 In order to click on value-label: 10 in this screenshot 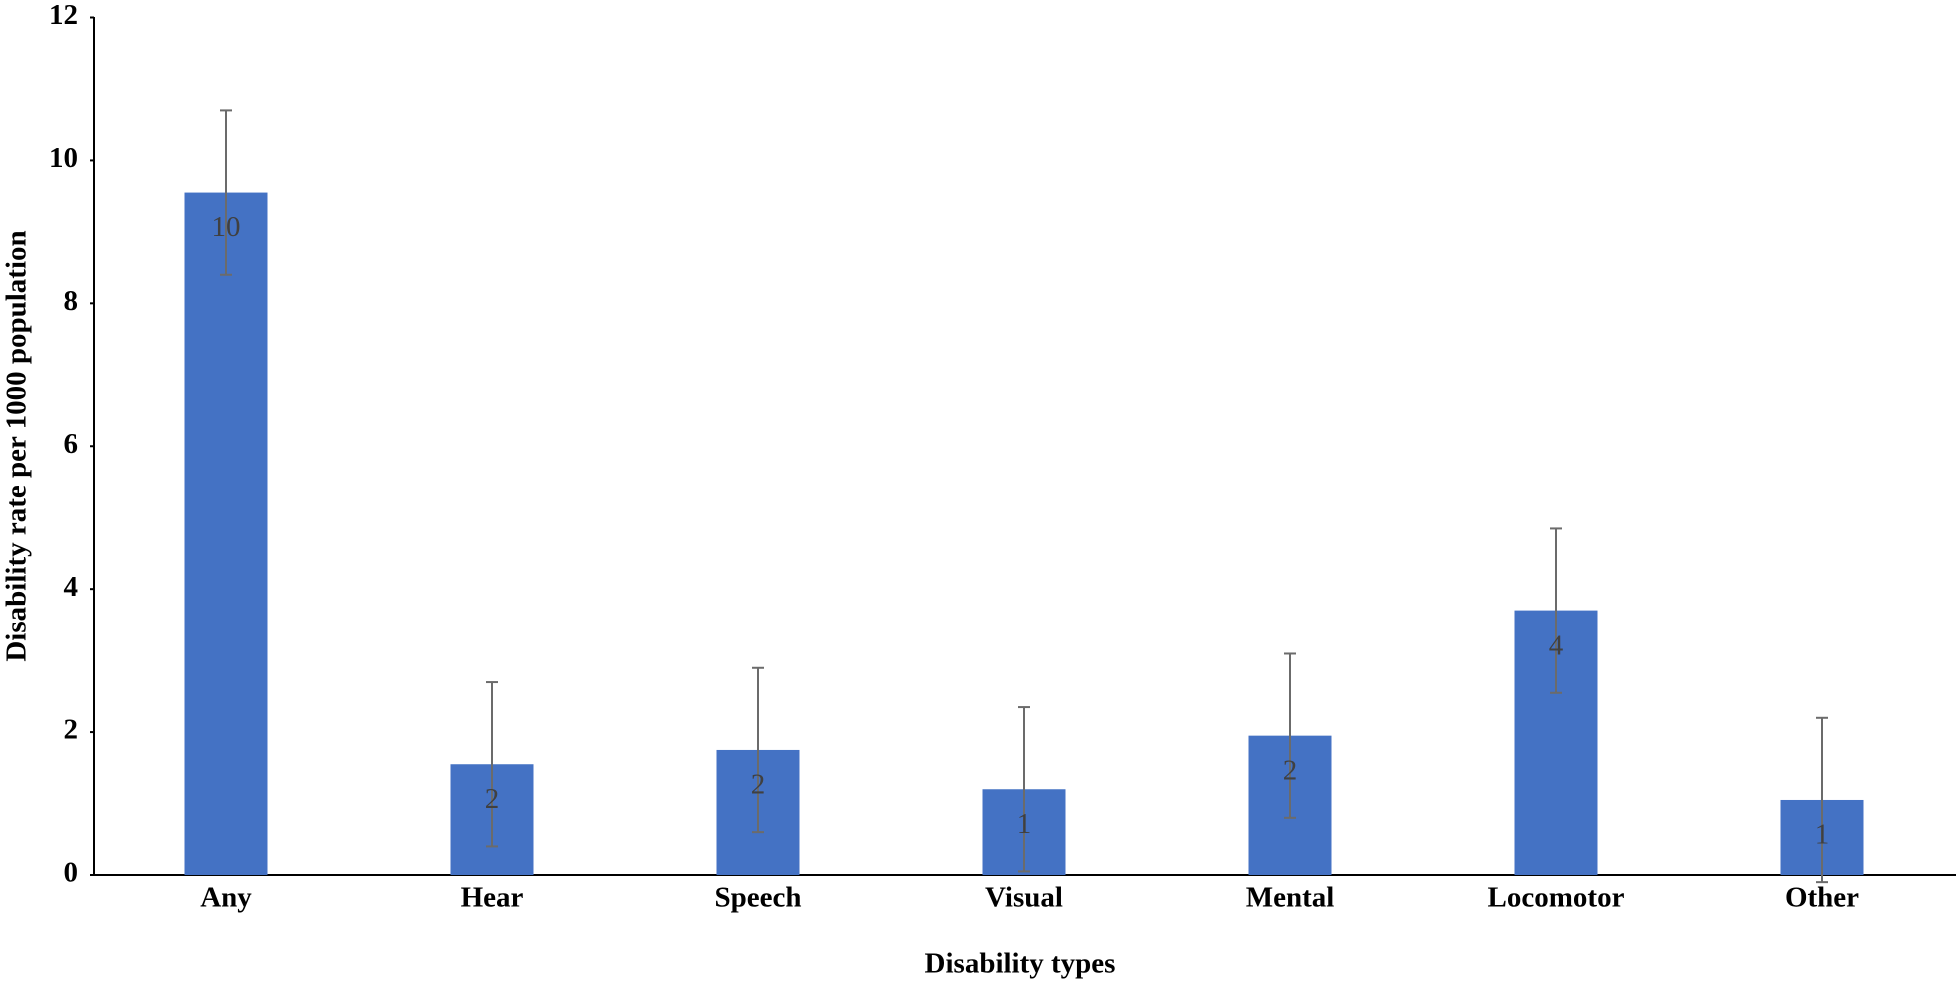, I will do `click(226, 227)`.